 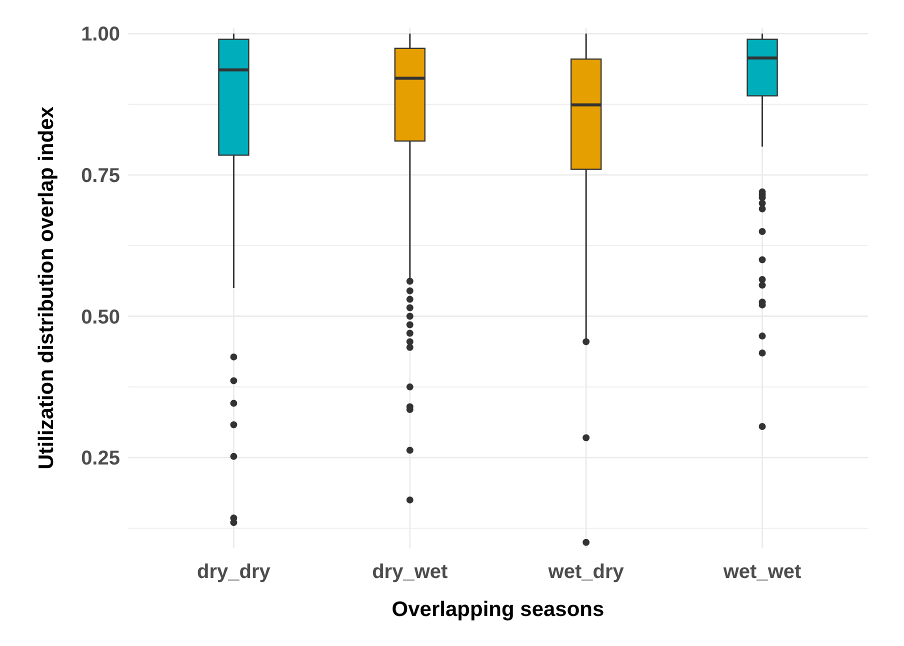 What do you see at coordinates (100, 459) in the screenshot?
I see `y-tick-label: 0.25` at bounding box center [100, 459].